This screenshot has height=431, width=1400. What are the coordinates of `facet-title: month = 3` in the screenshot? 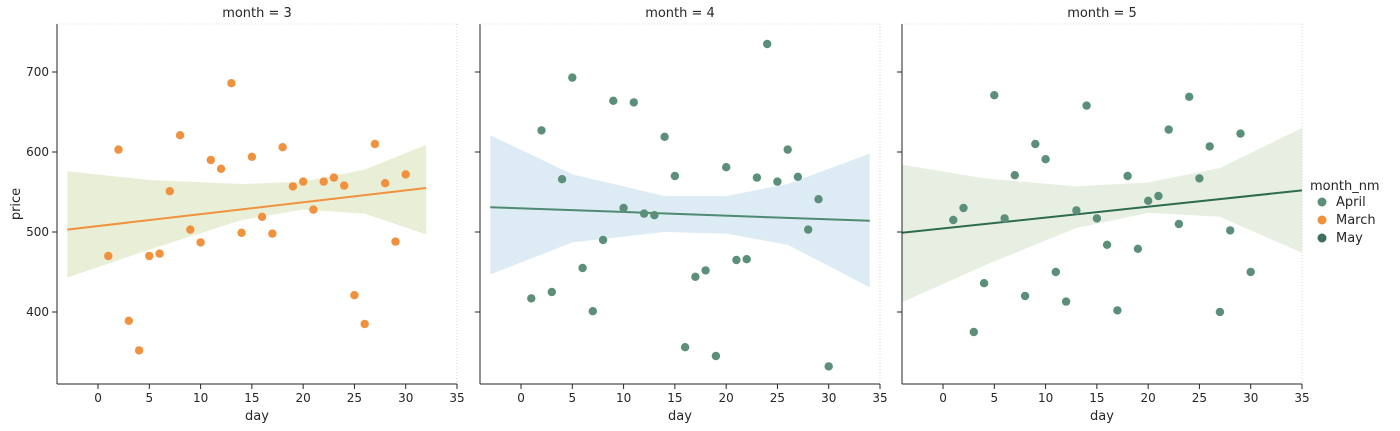 It's located at (257, 13).